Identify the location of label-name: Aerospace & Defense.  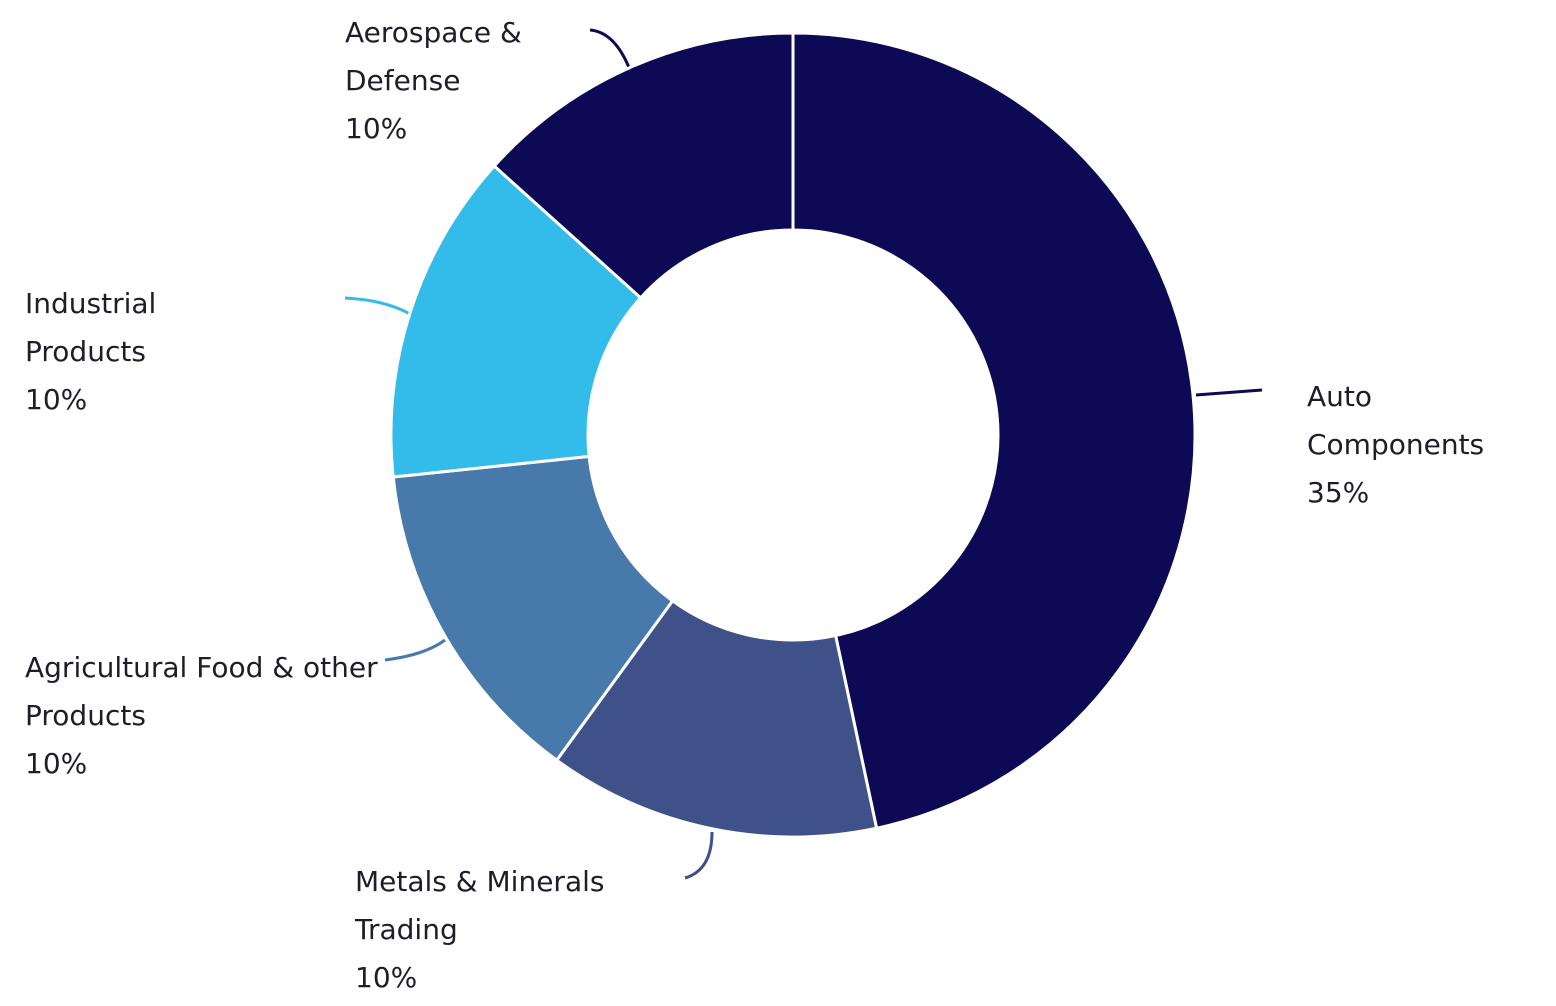
(433, 56).